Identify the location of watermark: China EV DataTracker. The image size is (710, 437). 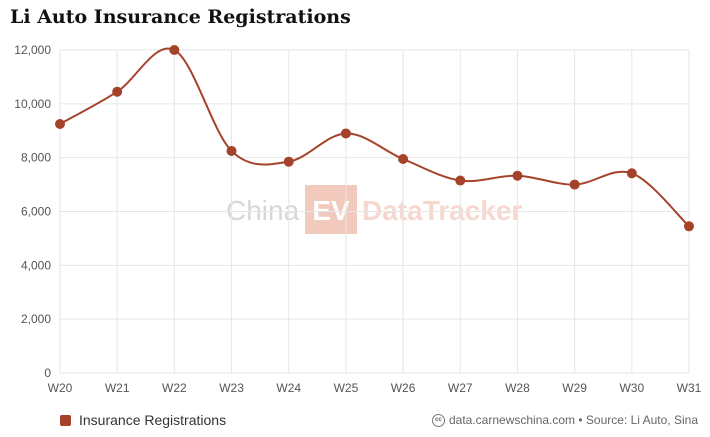
(374, 209).